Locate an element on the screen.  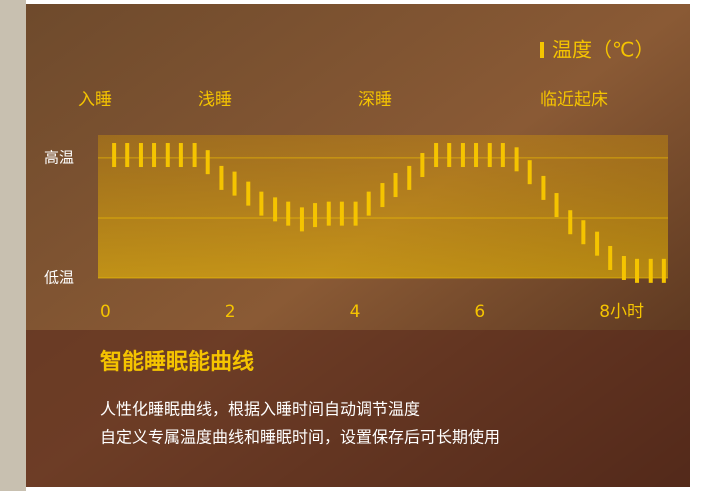
phase-label: 深睡 is located at coordinates (375, 100).